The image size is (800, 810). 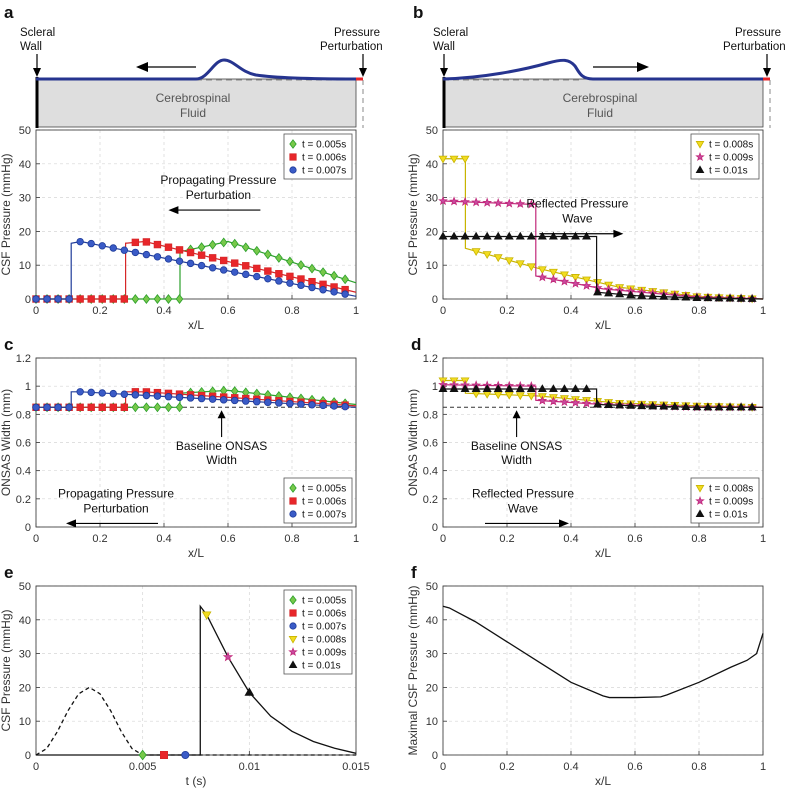 I want to click on annotation-text: Wave, so click(x=523, y=508).